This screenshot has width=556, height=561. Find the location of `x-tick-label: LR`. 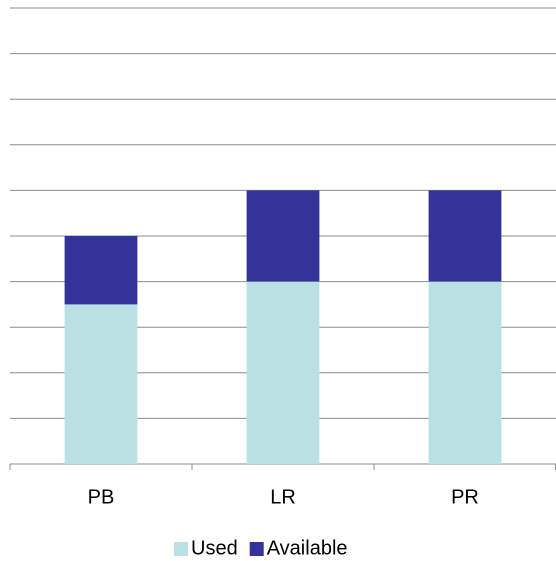

x-tick-label: LR is located at coordinates (283, 497).